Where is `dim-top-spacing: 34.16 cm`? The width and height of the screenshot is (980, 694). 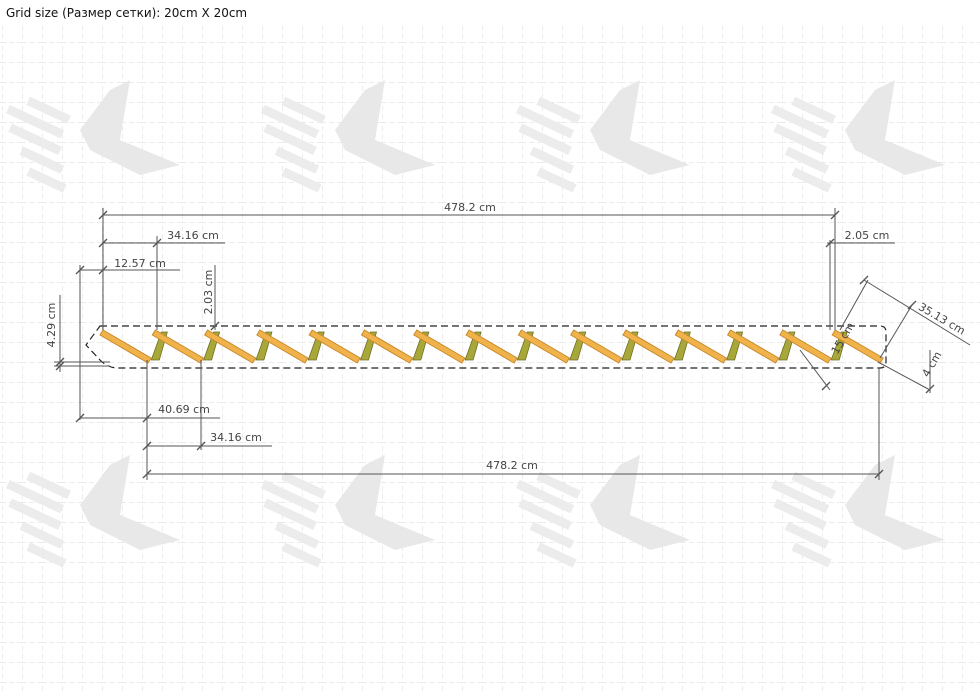 dim-top-spacing: 34.16 cm is located at coordinates (193, 235).